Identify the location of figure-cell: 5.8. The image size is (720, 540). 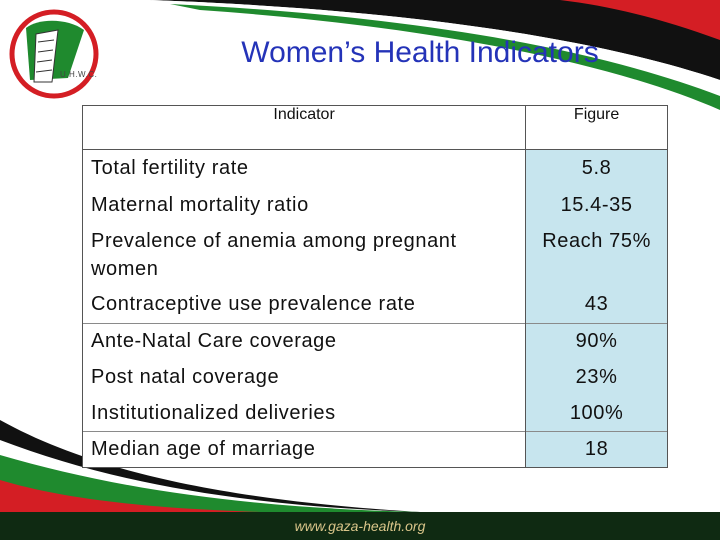
(596, 168).